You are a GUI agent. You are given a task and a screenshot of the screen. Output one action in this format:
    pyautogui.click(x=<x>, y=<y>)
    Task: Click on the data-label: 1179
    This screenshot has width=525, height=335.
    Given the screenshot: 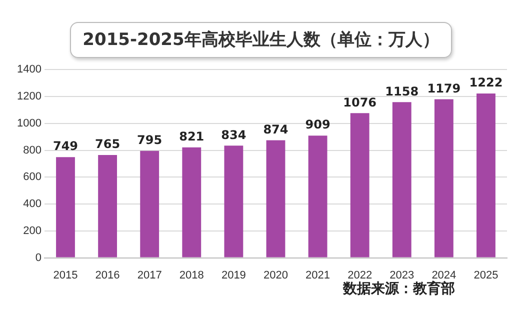 What is the action you would take?
    pyautogui.click(x=444, y=88)
    